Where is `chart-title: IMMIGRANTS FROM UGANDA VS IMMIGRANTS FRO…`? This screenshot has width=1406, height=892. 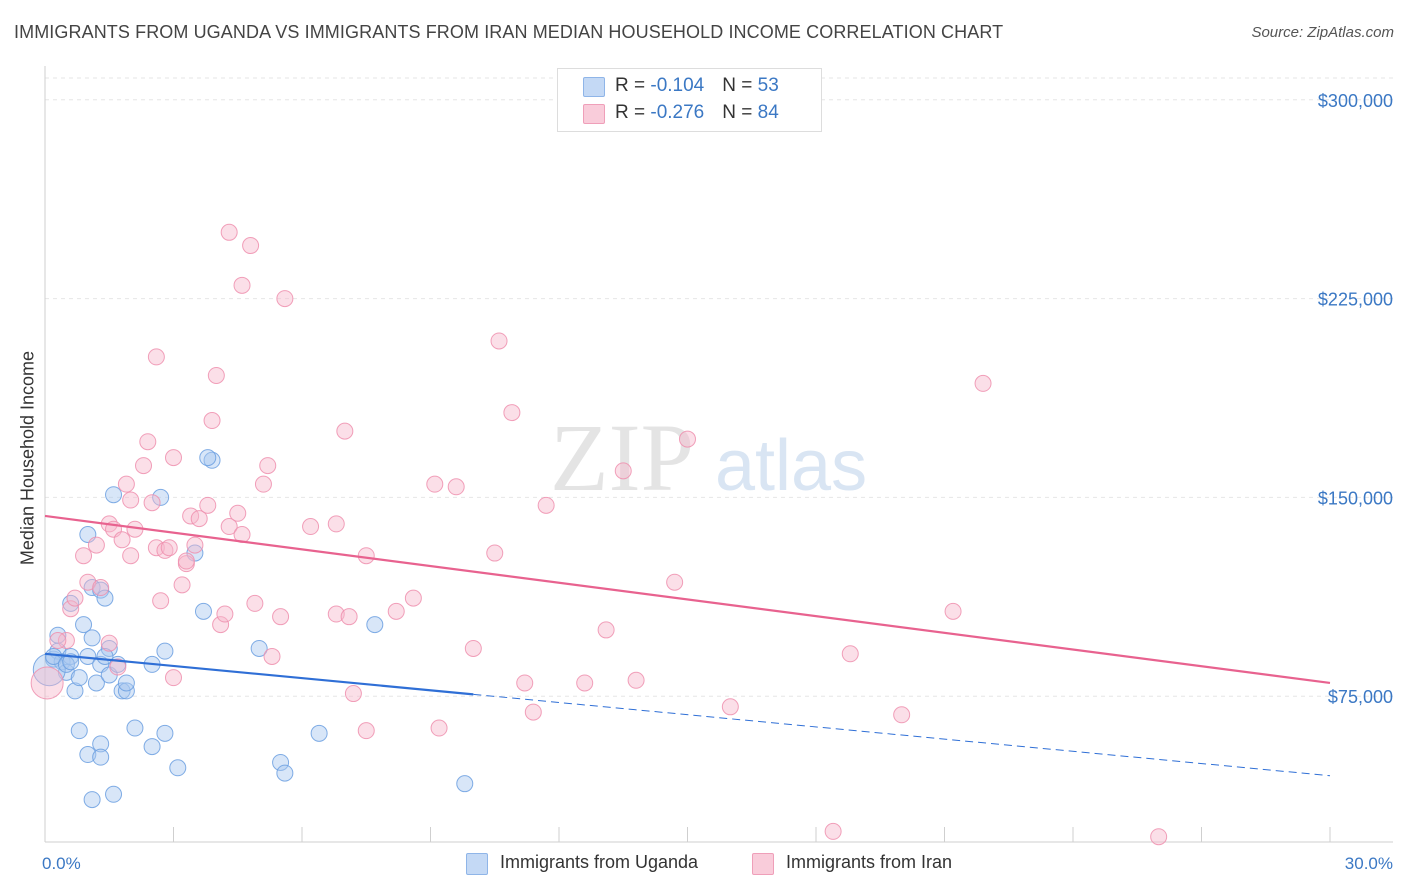
chart-title: IMMIGRANTS FROM UGANDA VS IMMIGRANTS FRO… is located at coordinates (509, 32).